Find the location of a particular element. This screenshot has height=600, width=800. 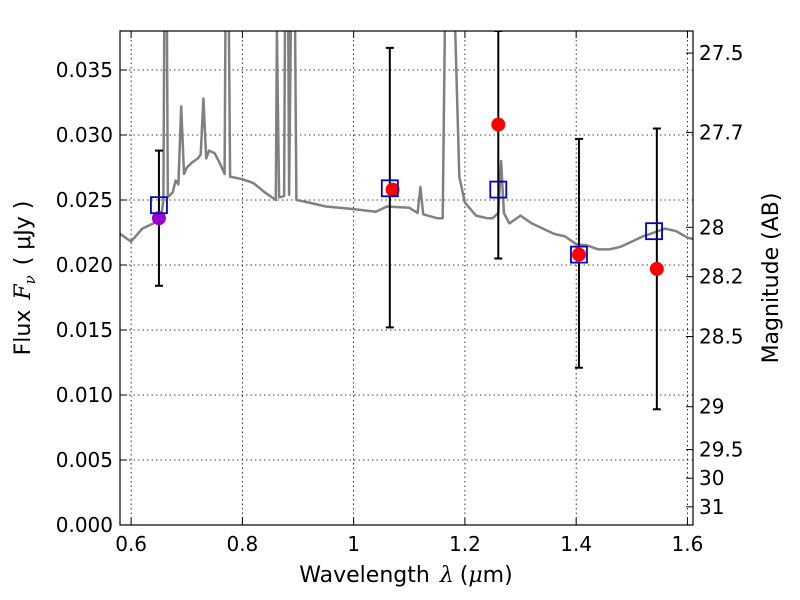

y-tick-label: 0.020 is located at coordinates (84, 265).